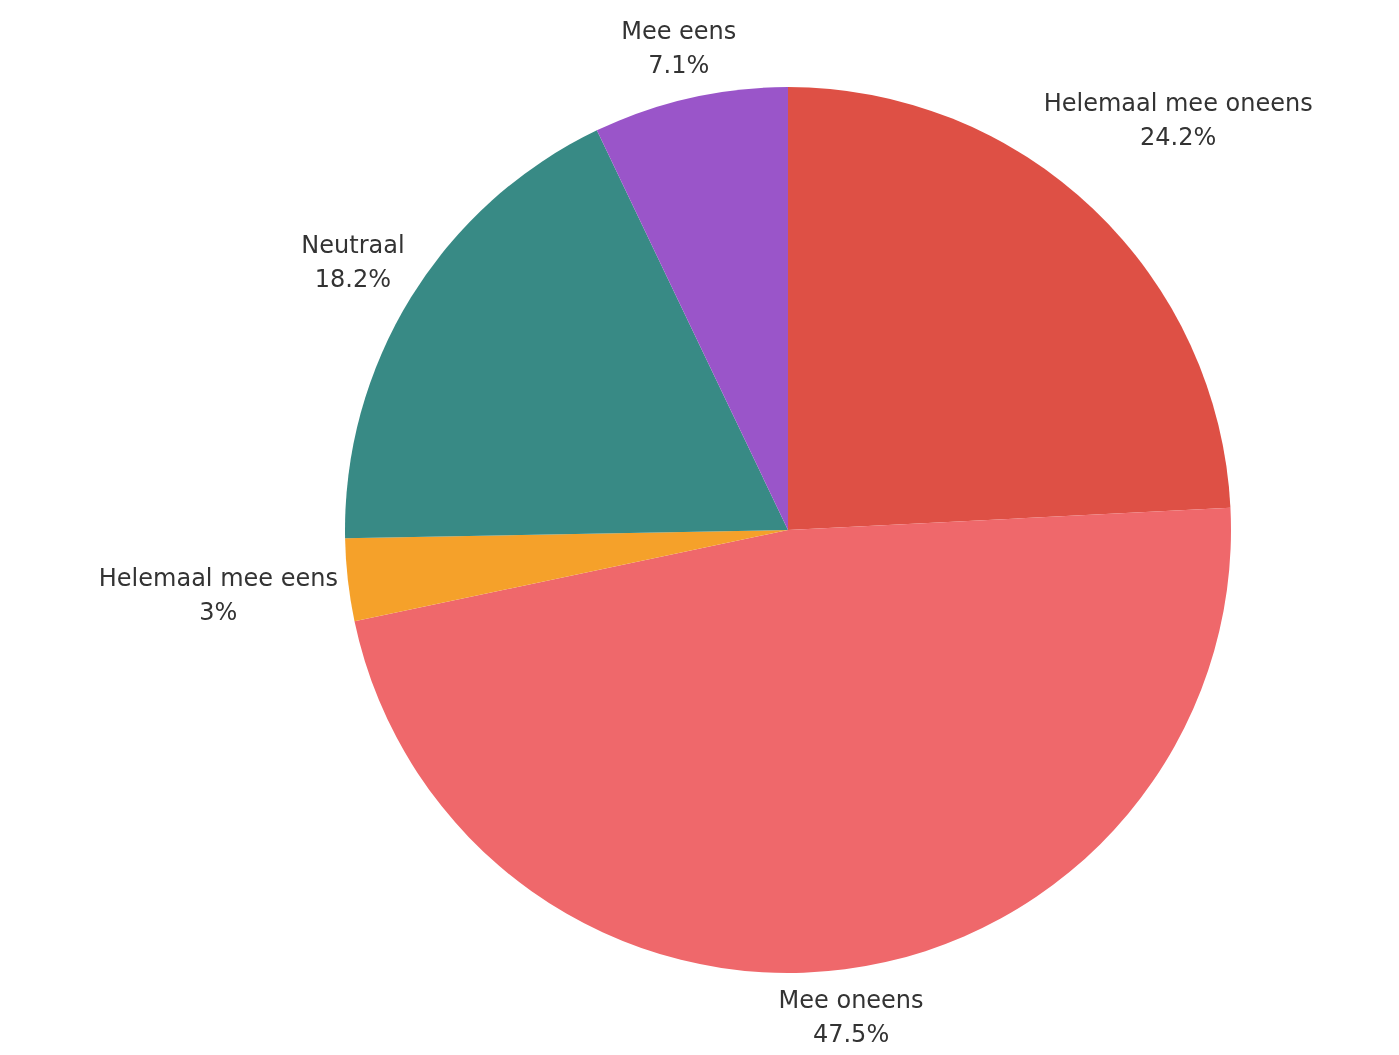 Image resolution: width=1399 pixels, height=1055 pixels. Describe the element at coordinates (851, 999) in the screenshot. I see `slice-label: Mee oneens` at that location.